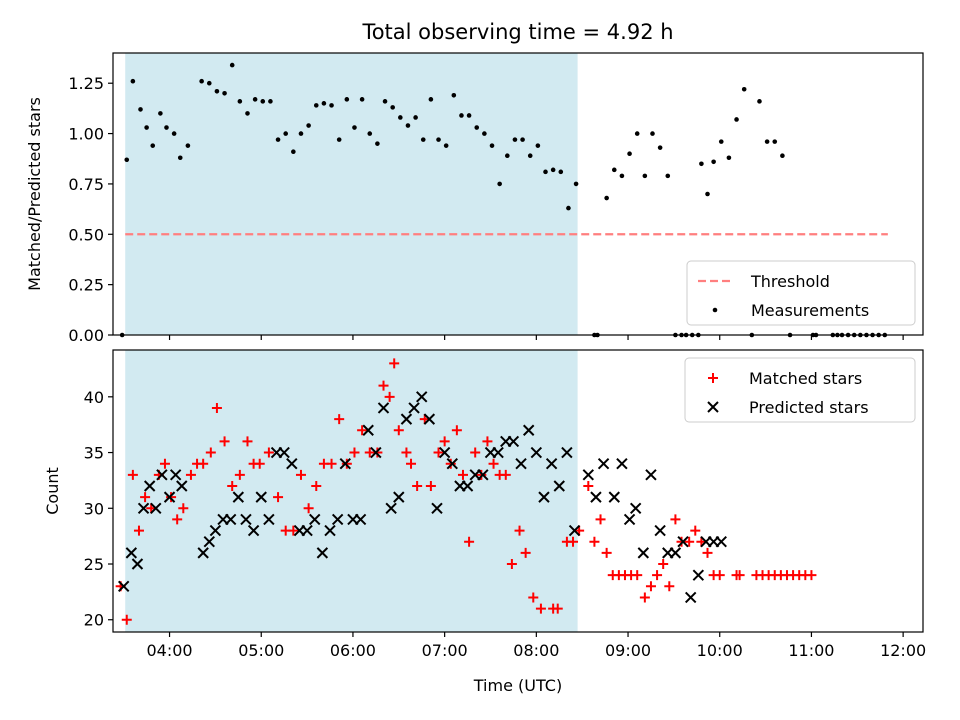 This screenshot has width=960, height=720. Describe the element at coordinates (805, 378) in the screenshot. I see `legend-label: Matched stars` at that location.